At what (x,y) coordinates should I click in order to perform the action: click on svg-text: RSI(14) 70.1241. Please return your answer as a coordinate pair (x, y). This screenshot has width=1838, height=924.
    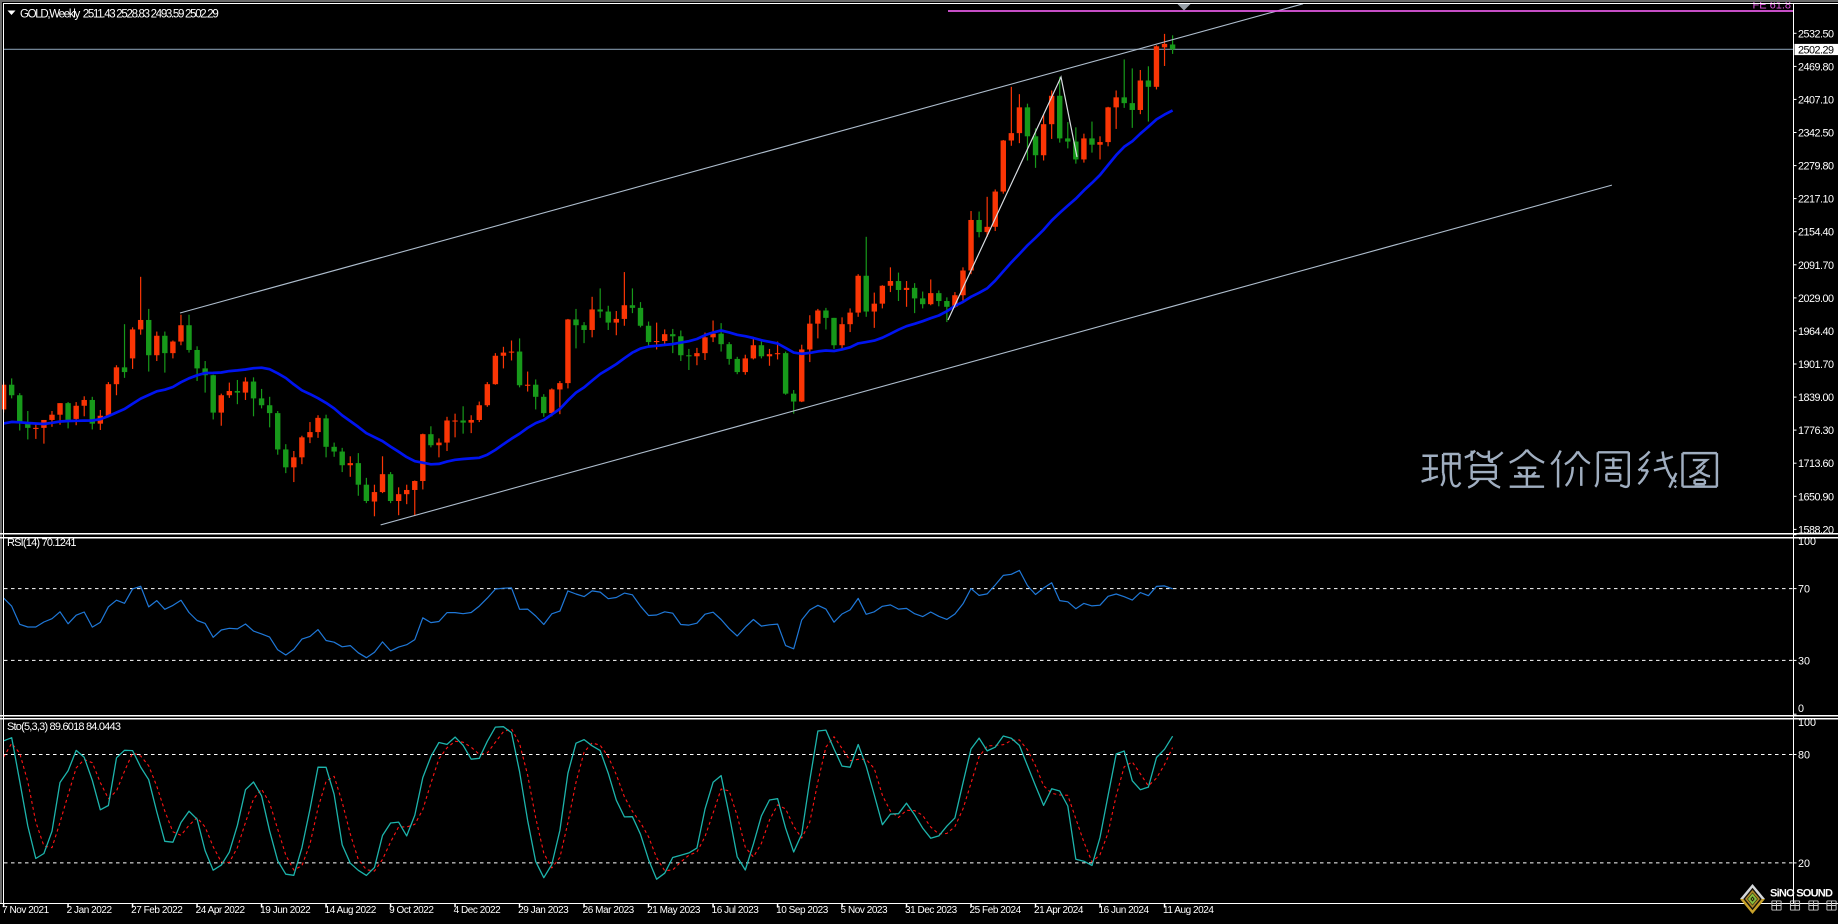
    Looking at the image, I should click on (41, 543).